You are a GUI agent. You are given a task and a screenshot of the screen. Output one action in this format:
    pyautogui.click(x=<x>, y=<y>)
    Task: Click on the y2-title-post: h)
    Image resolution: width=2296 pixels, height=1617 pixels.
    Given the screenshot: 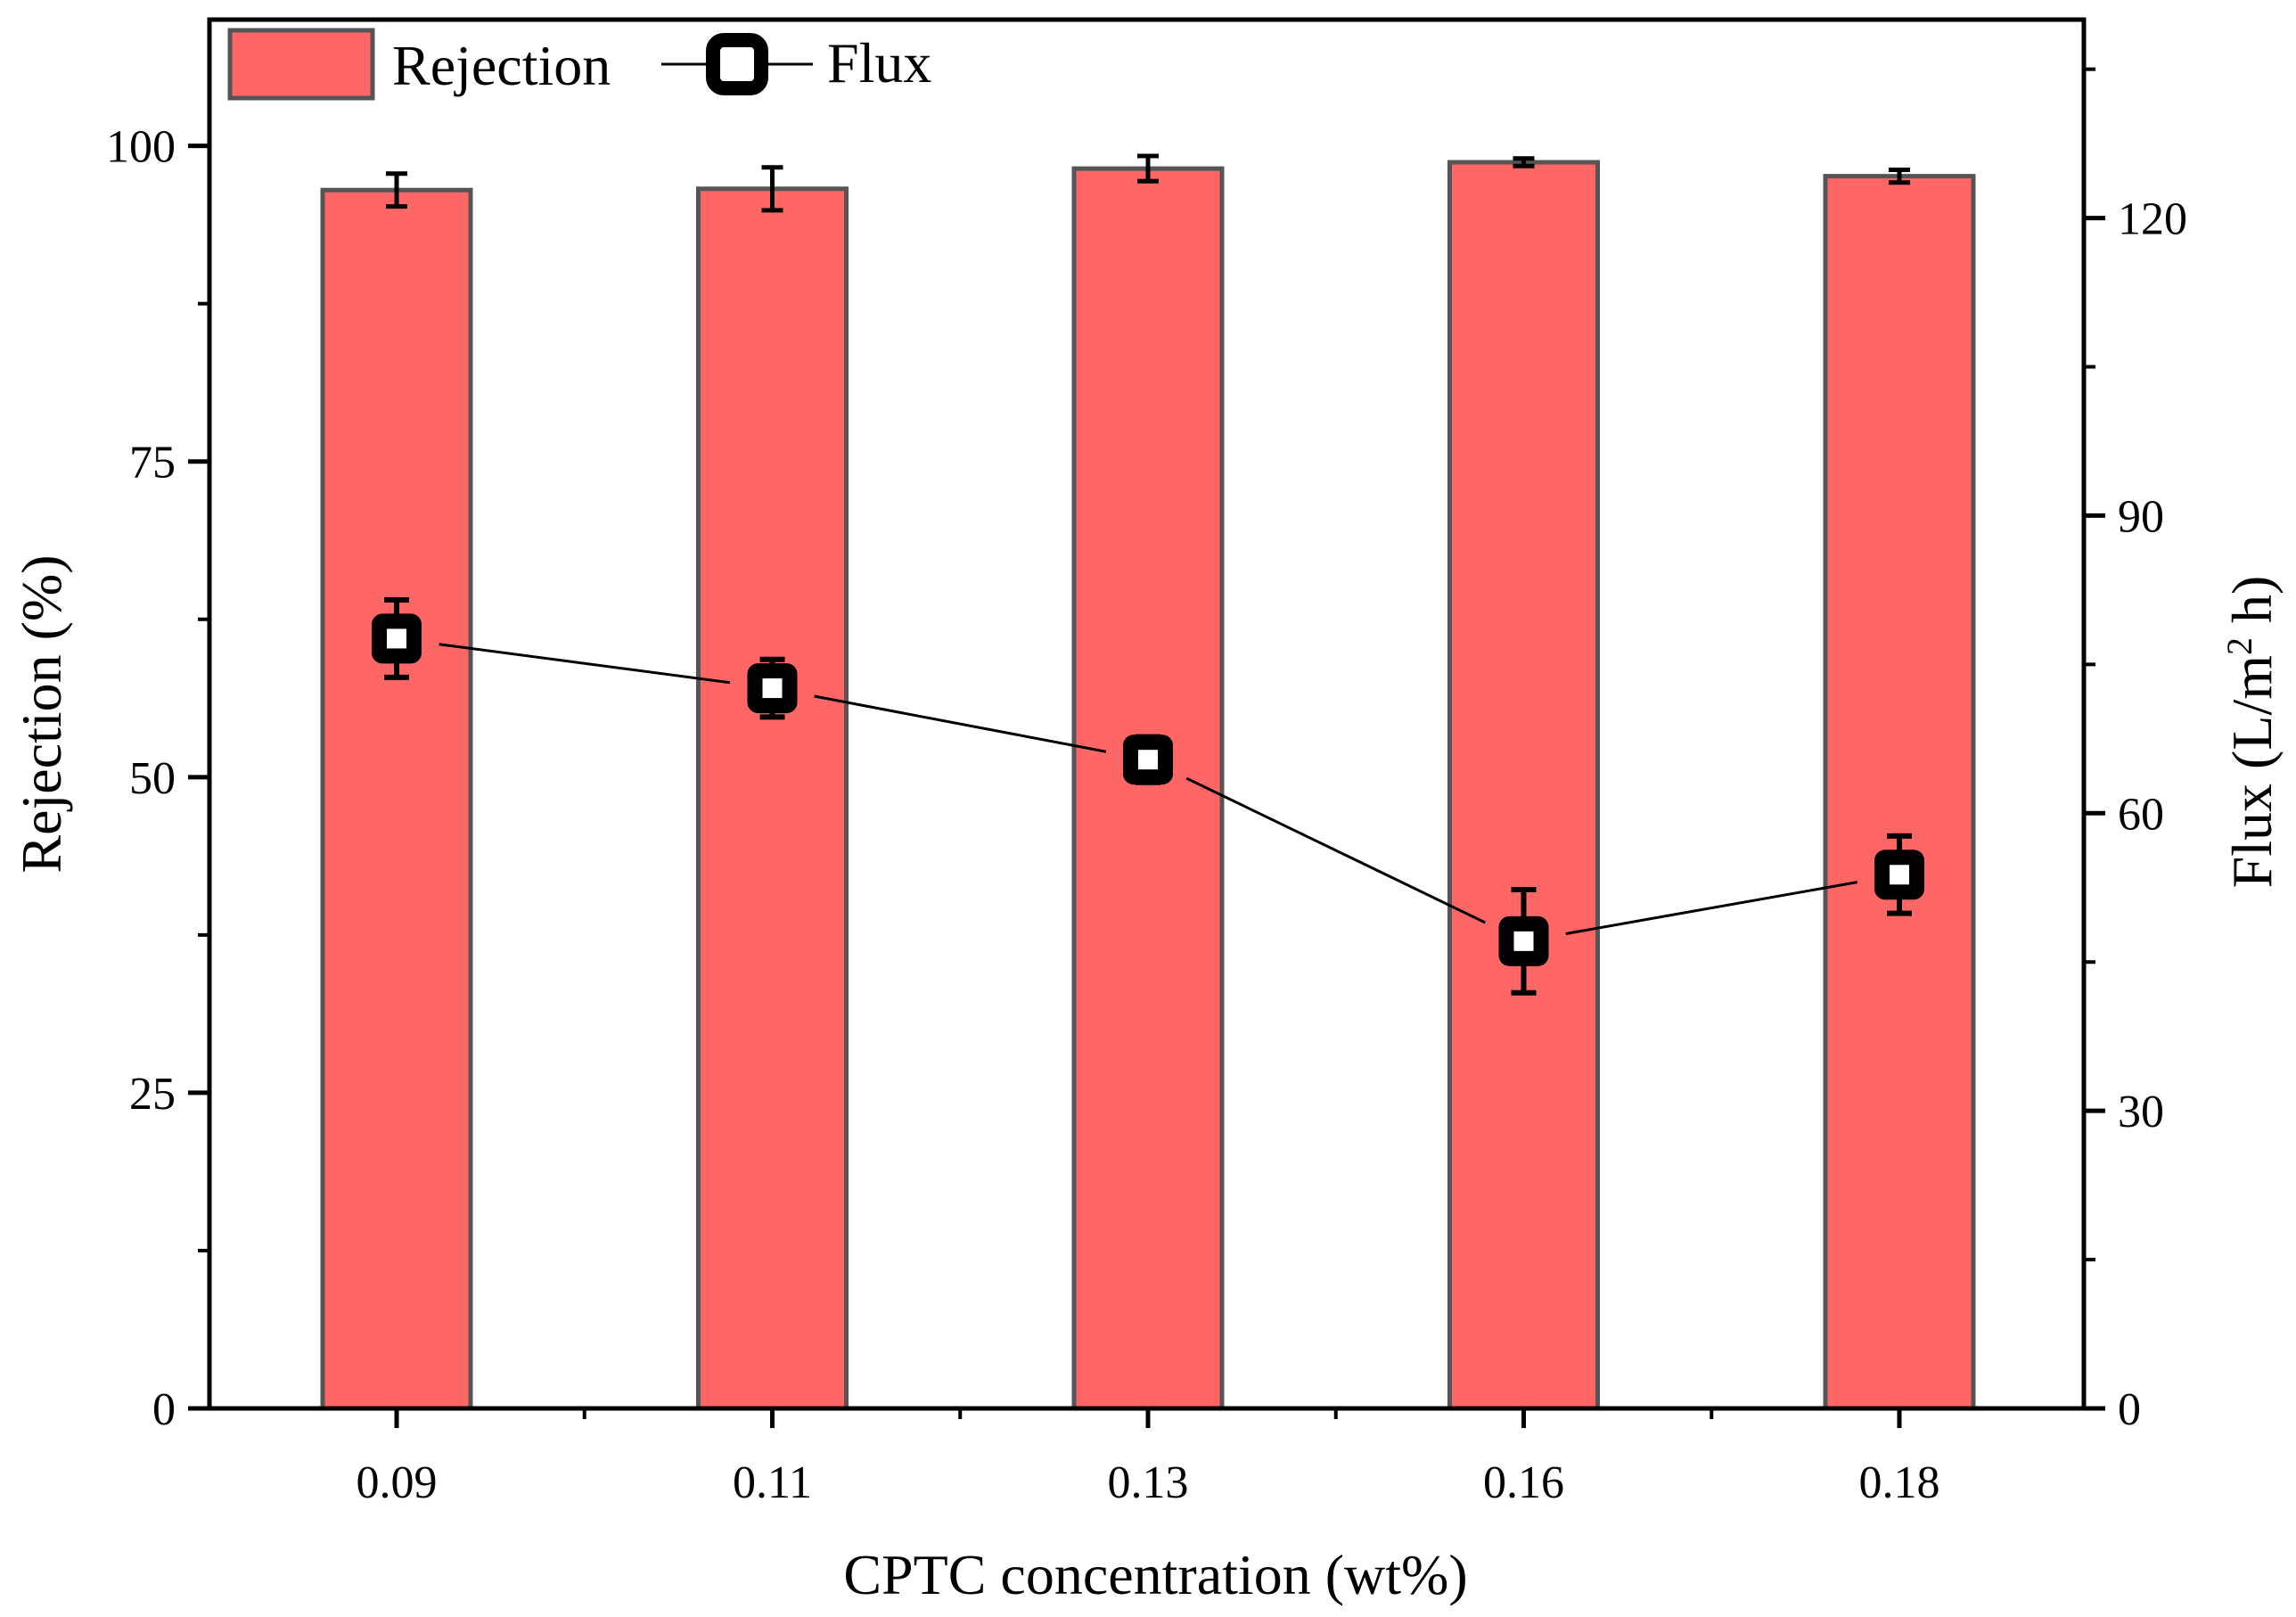 What is the action you would take?
    pyautogui.click(x=2252, y=606)
    